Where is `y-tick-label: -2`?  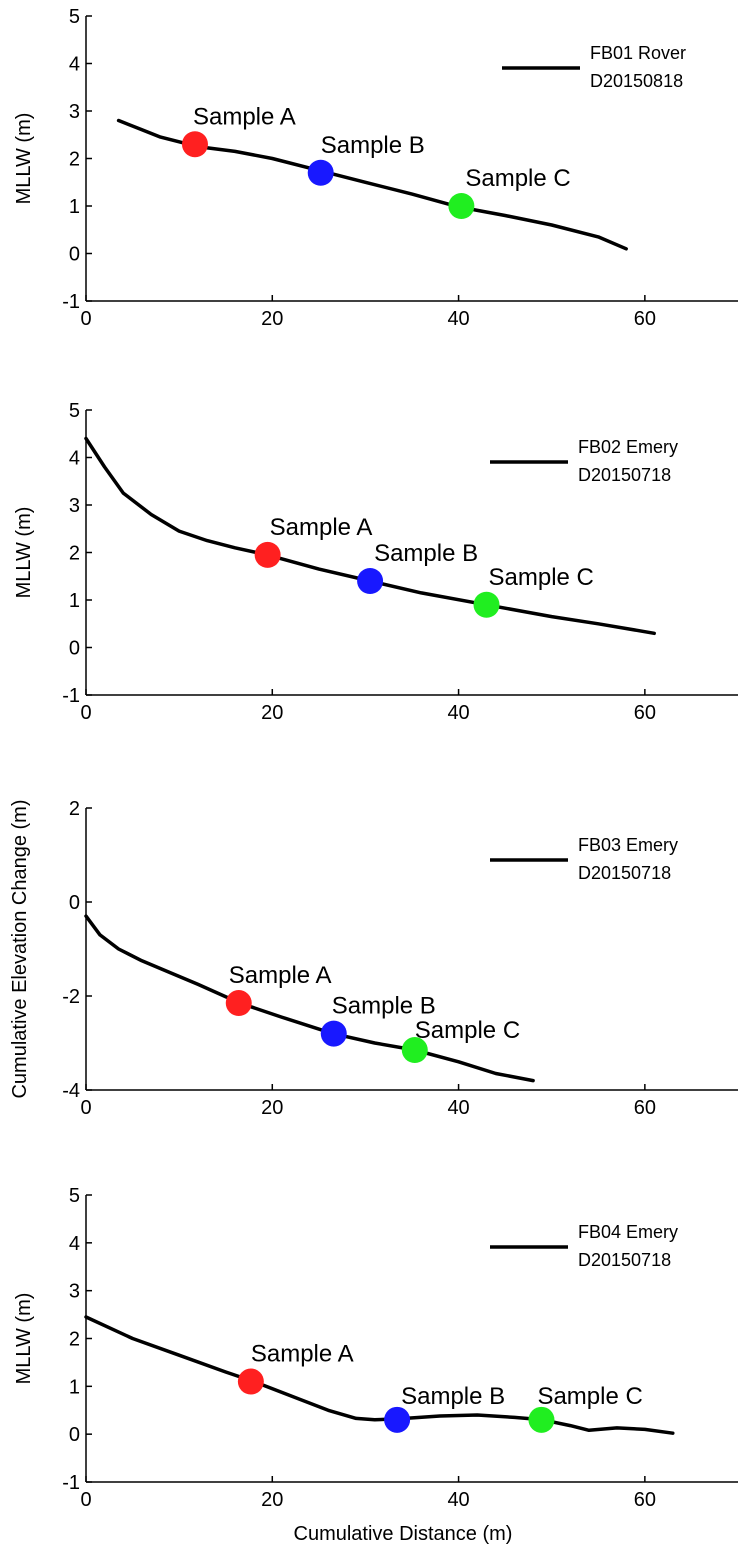 y-tick-label: -2 is located at coordinates (71, 997).